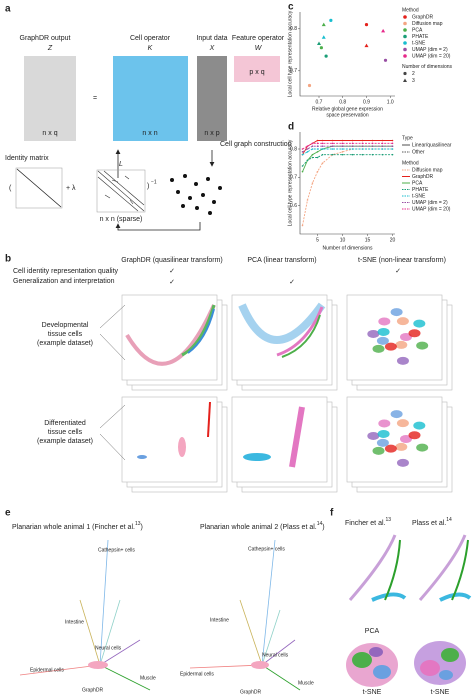  What do you see at coordinates (257, 69) in the screenshot?
I see `matrix-w` at bounding box center [257, 69].